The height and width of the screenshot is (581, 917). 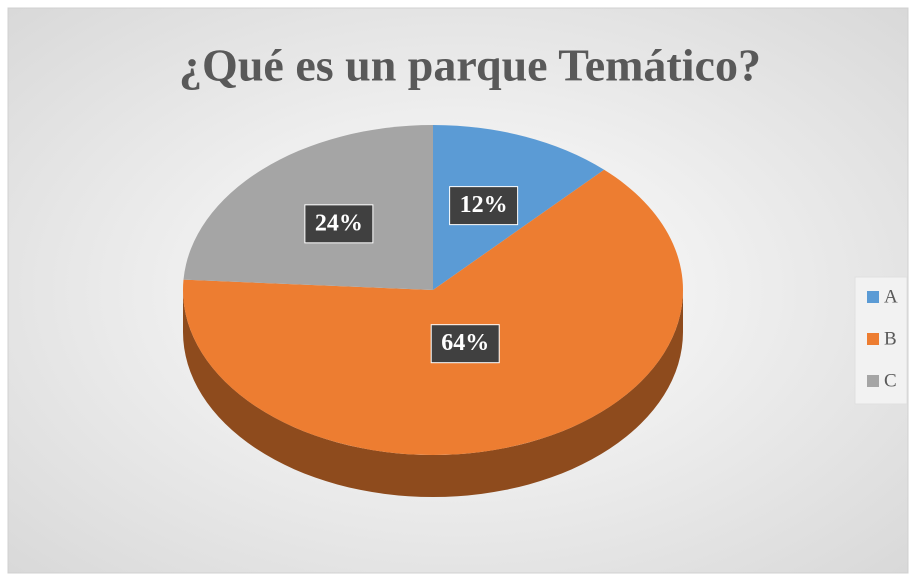 I want to click on legend-label: A, so click(x=891, y=296).